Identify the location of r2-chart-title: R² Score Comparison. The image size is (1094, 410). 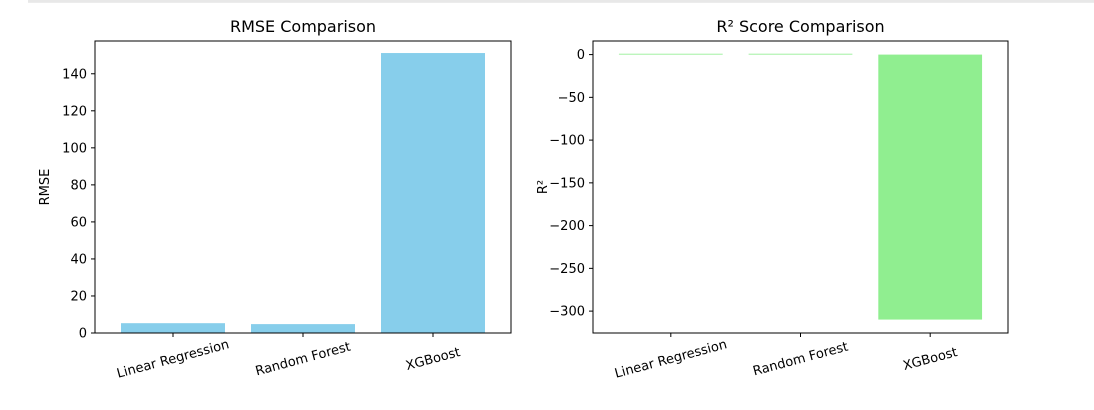
(800, 26).